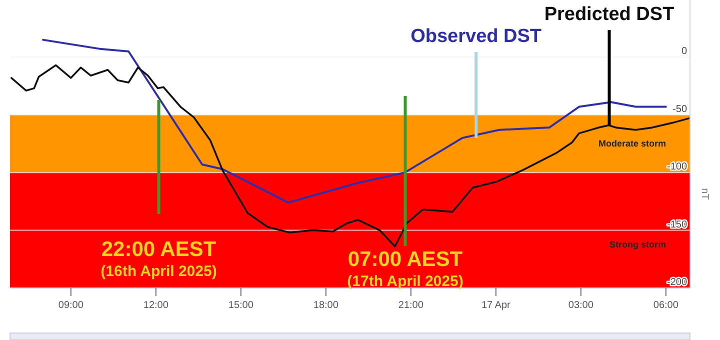 The image size is (720, 340). I want to click on y-tick-label: -50, so click(680, 109).